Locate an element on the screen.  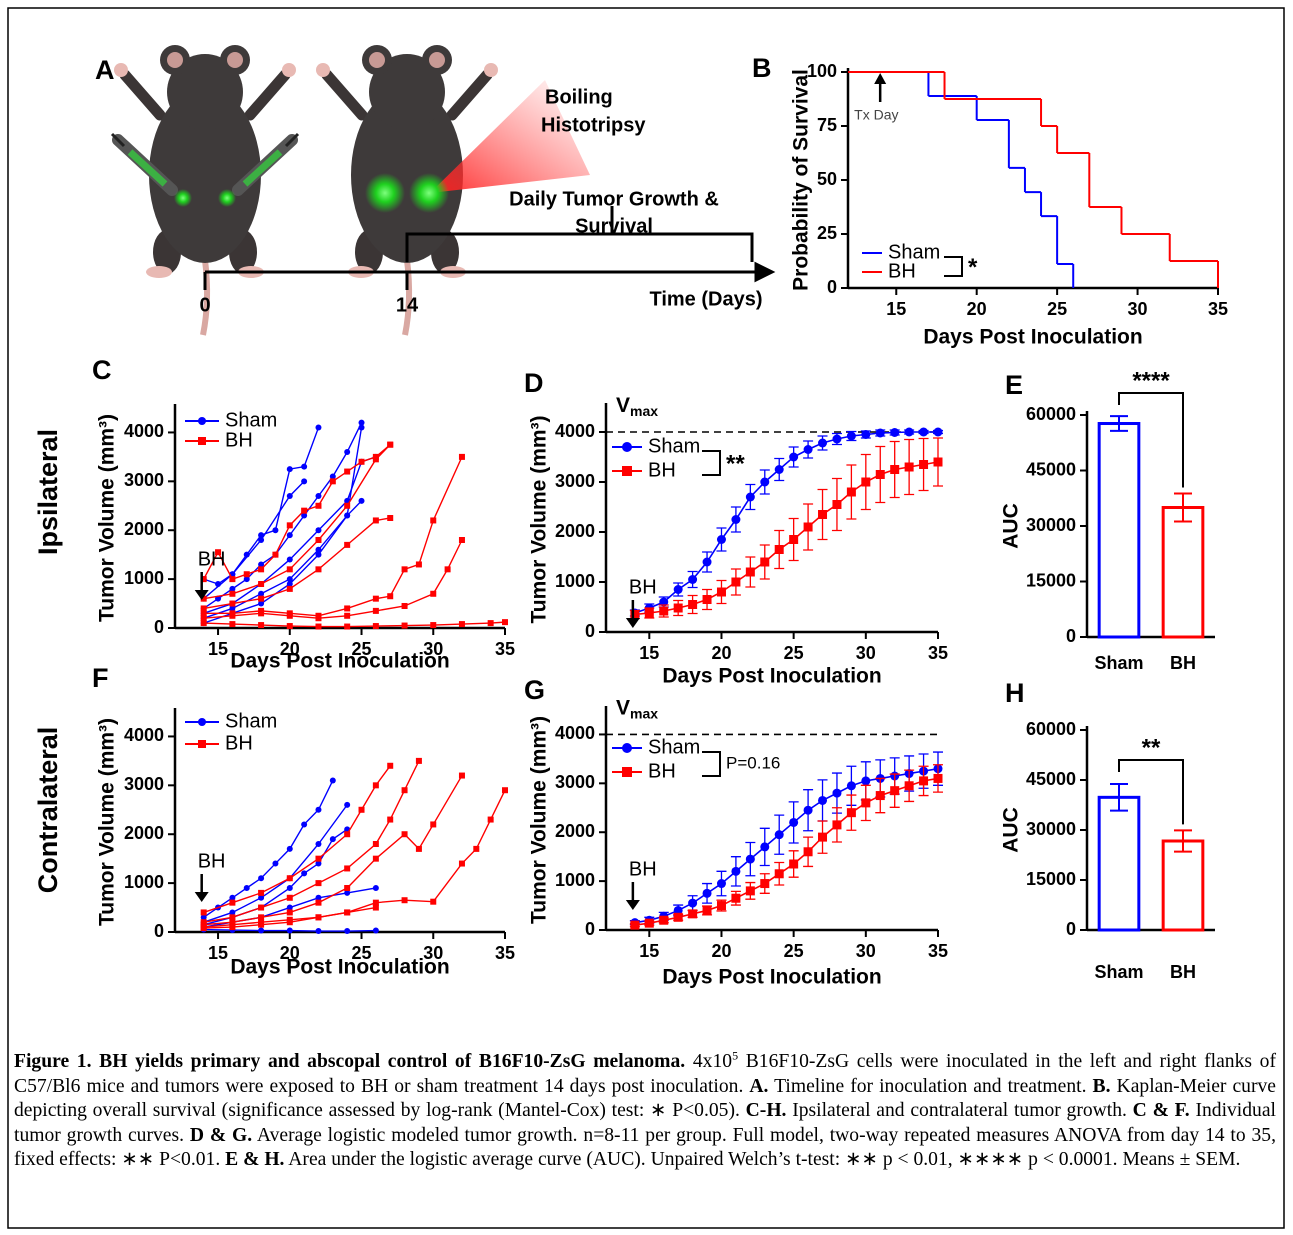
y-axis-title: Probability of Survival is located at coordinates (801, 180).